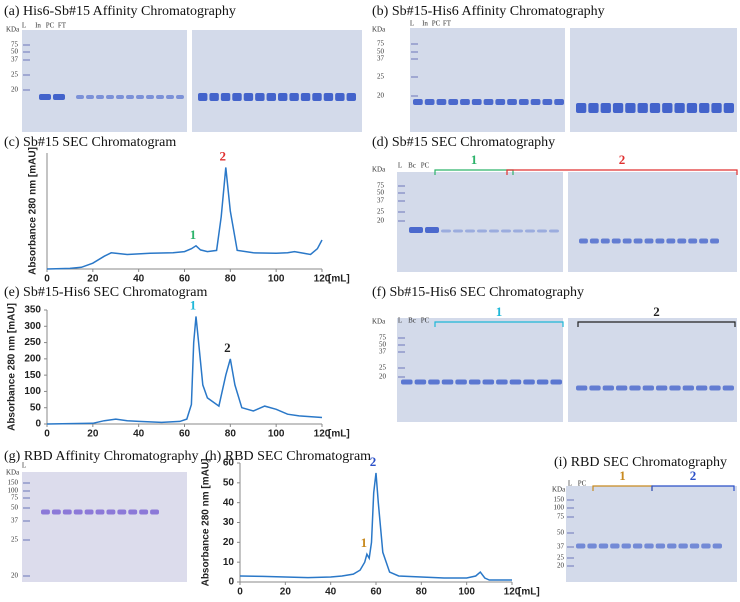 This screenshot has height=602, width=740. I want to click on y-tick-label: 200, so click(32, 358).